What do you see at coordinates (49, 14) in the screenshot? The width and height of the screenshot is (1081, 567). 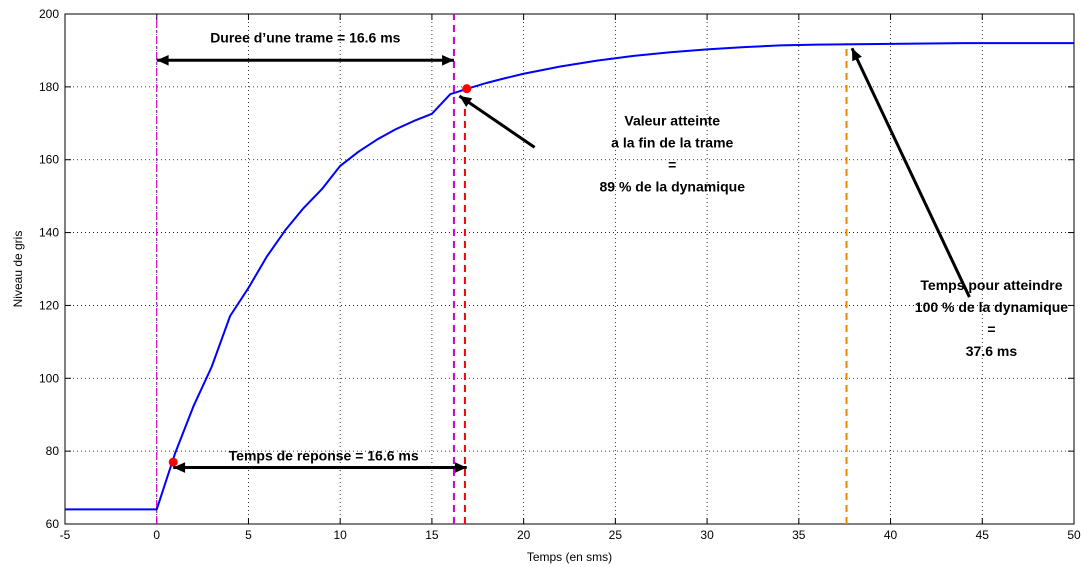 I see `y-tick-label: 200` at bounding box center [49, 14].